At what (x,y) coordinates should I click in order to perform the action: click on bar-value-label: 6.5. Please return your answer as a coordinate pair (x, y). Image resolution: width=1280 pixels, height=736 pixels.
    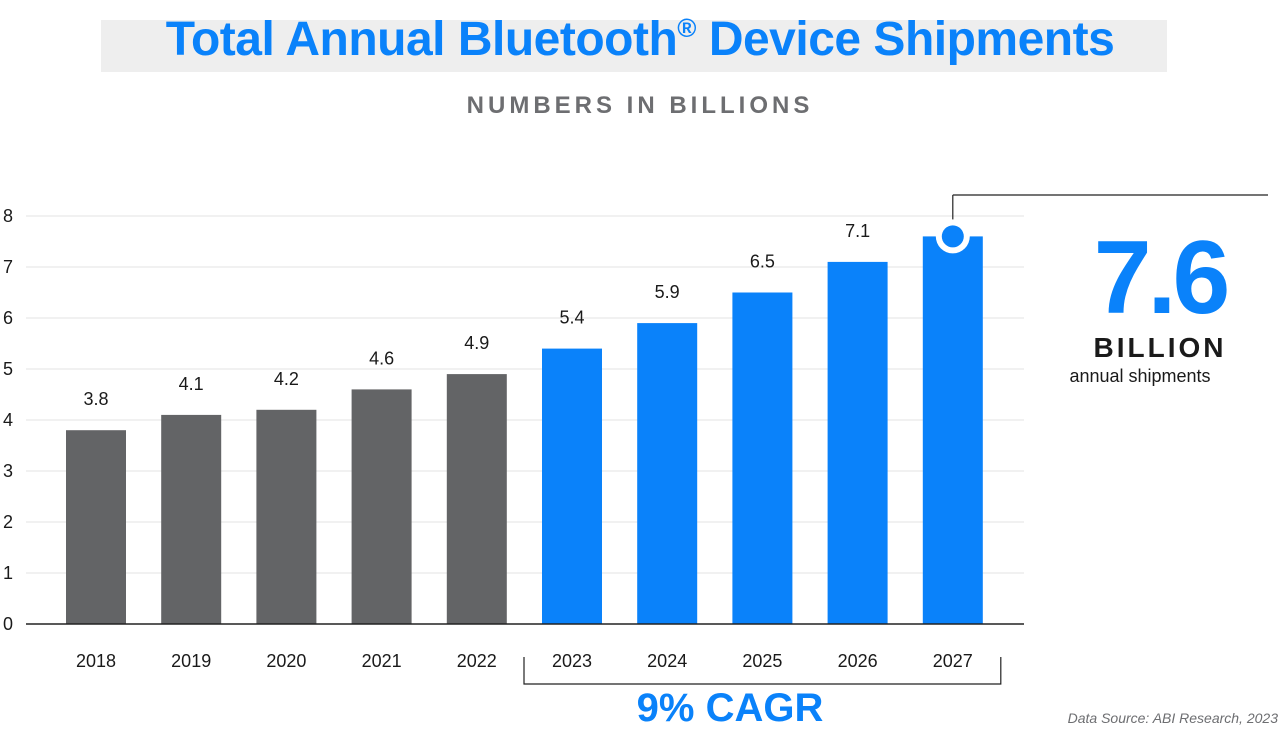
    Looking at the image, I should click on (762, 262).